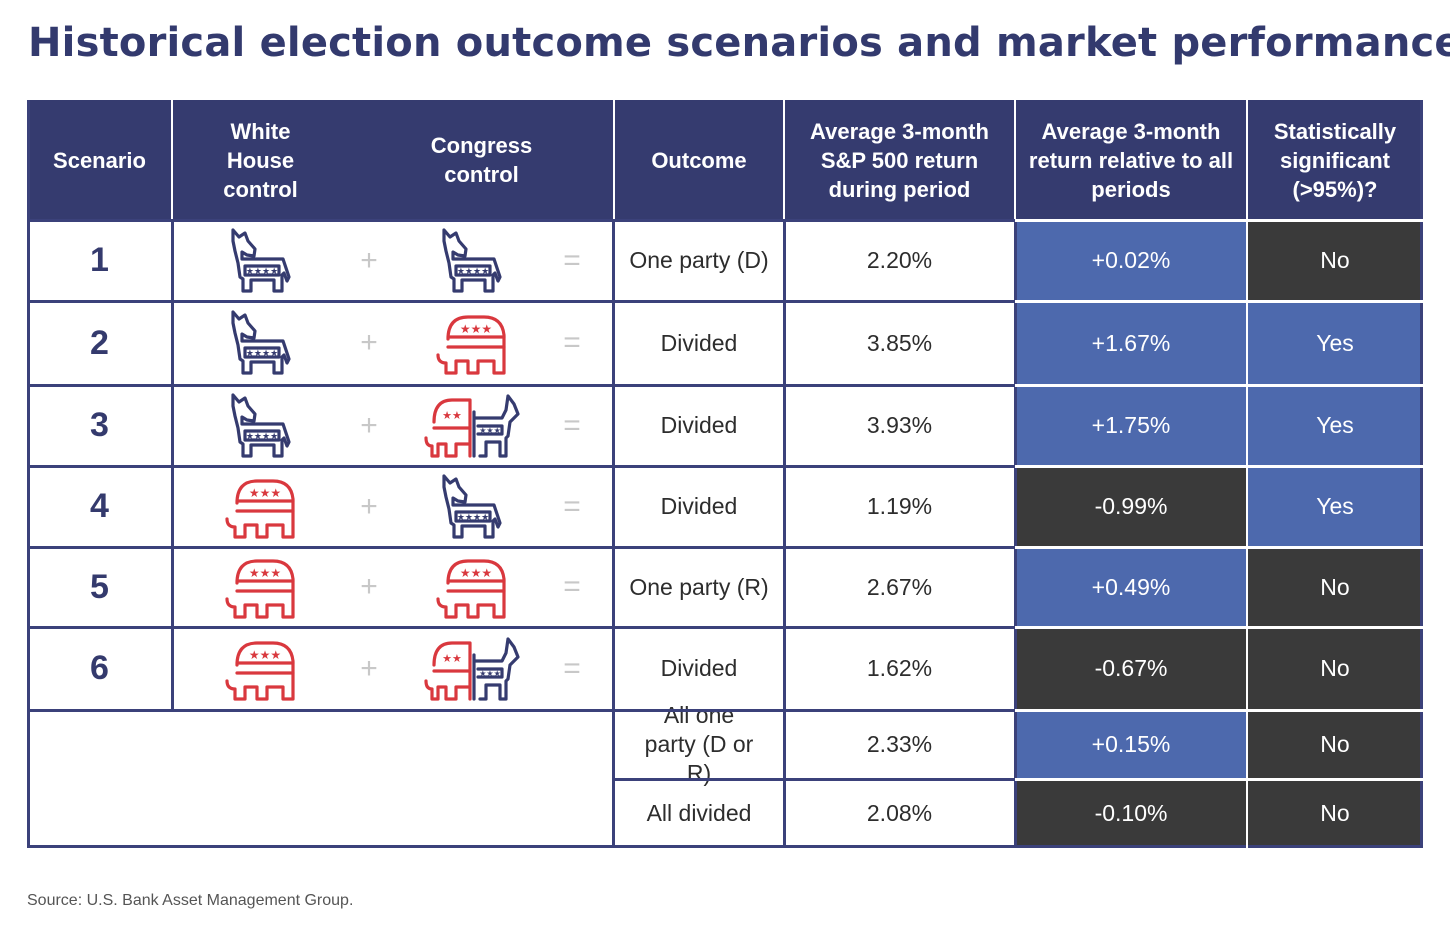  Describe the element at coordinates (1131, 813) in the screenshot. I see `summary-relative-divided: -0.10%` at that location.